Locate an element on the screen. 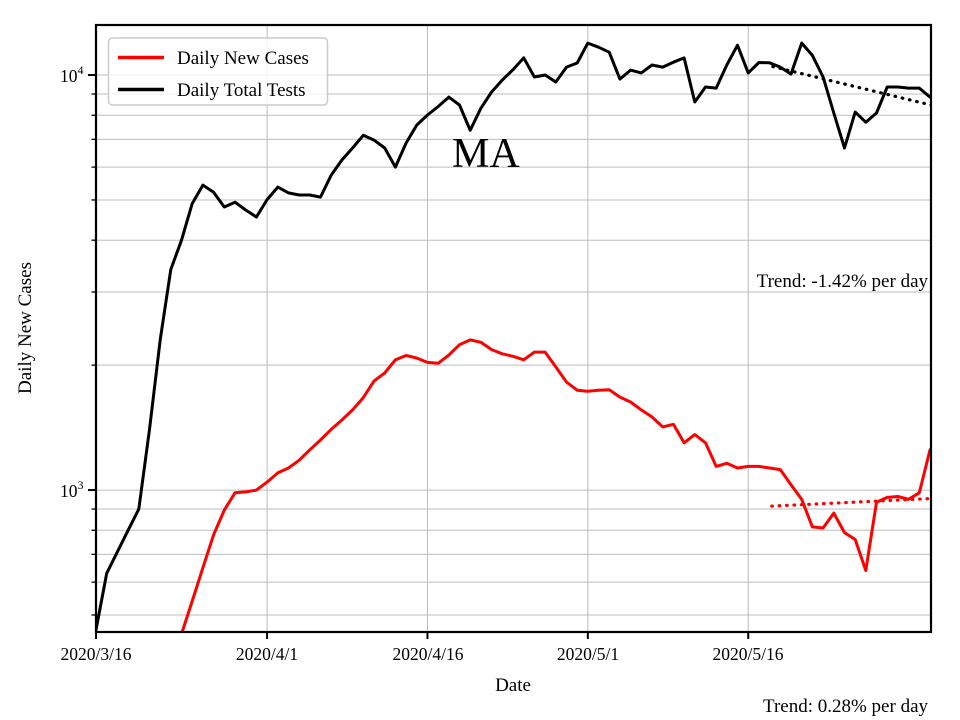 Image resolution: width=960 pixels, height=720 pixels. cases-trend-annotation: Trend: 0.28% per day is located at coordinates (845, 706).